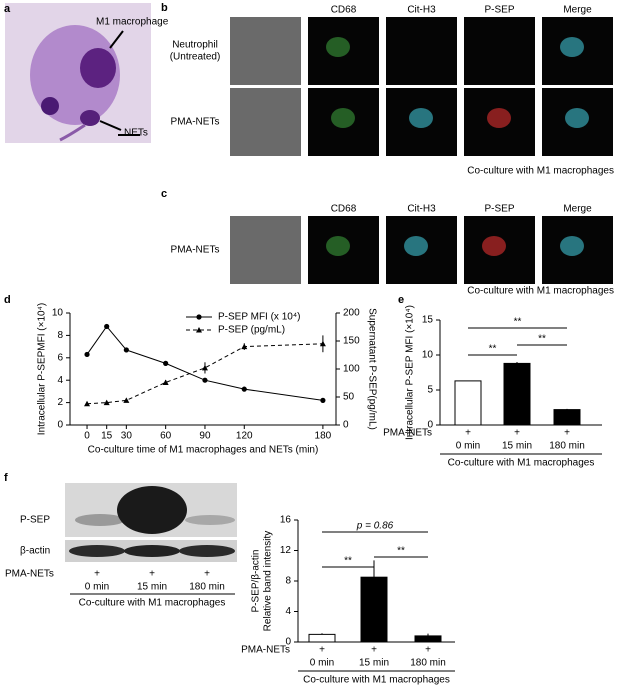  Describe the element at coordinates (410, 372) in the screenshot. I see `y-axis-label: Intracellular P-SEP MFI (×10⁴)` at that location.